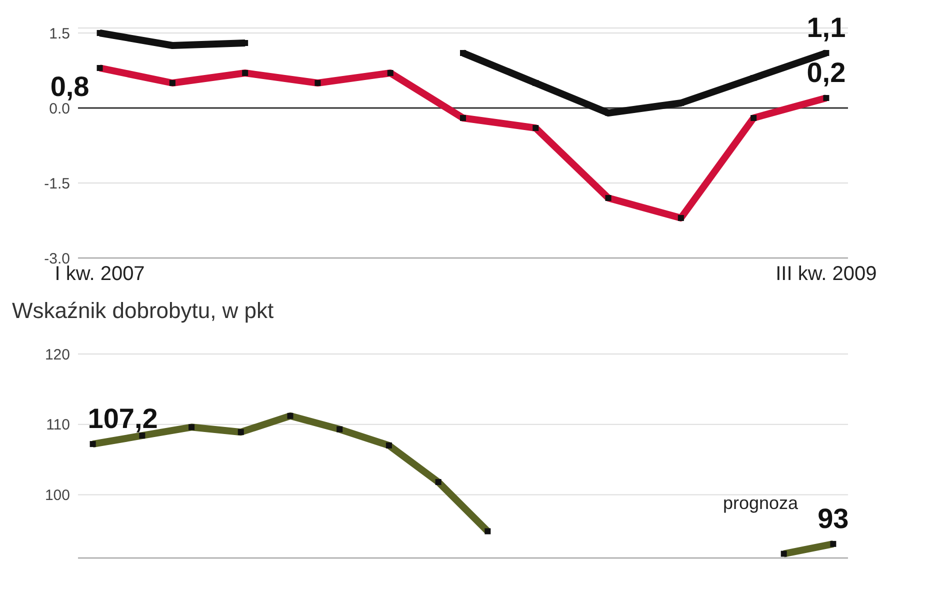 The width and height of the screenshot is (948, 593). I want to click on x-tick-label: I kw. 2007, so click(99, 274).